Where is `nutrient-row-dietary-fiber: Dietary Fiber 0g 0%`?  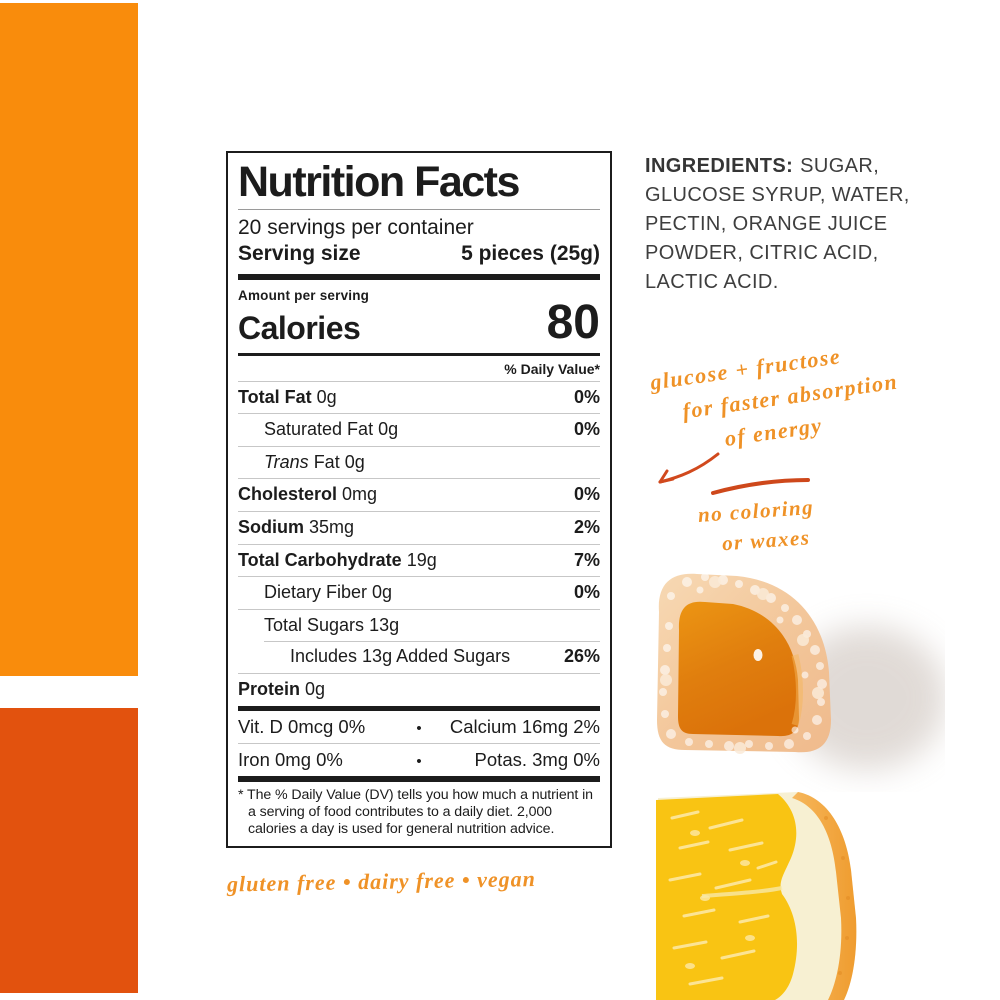 nutrient-row-dietary-fiber: Dietary Fiber 0g 0% is located at coordinates (419, 592).